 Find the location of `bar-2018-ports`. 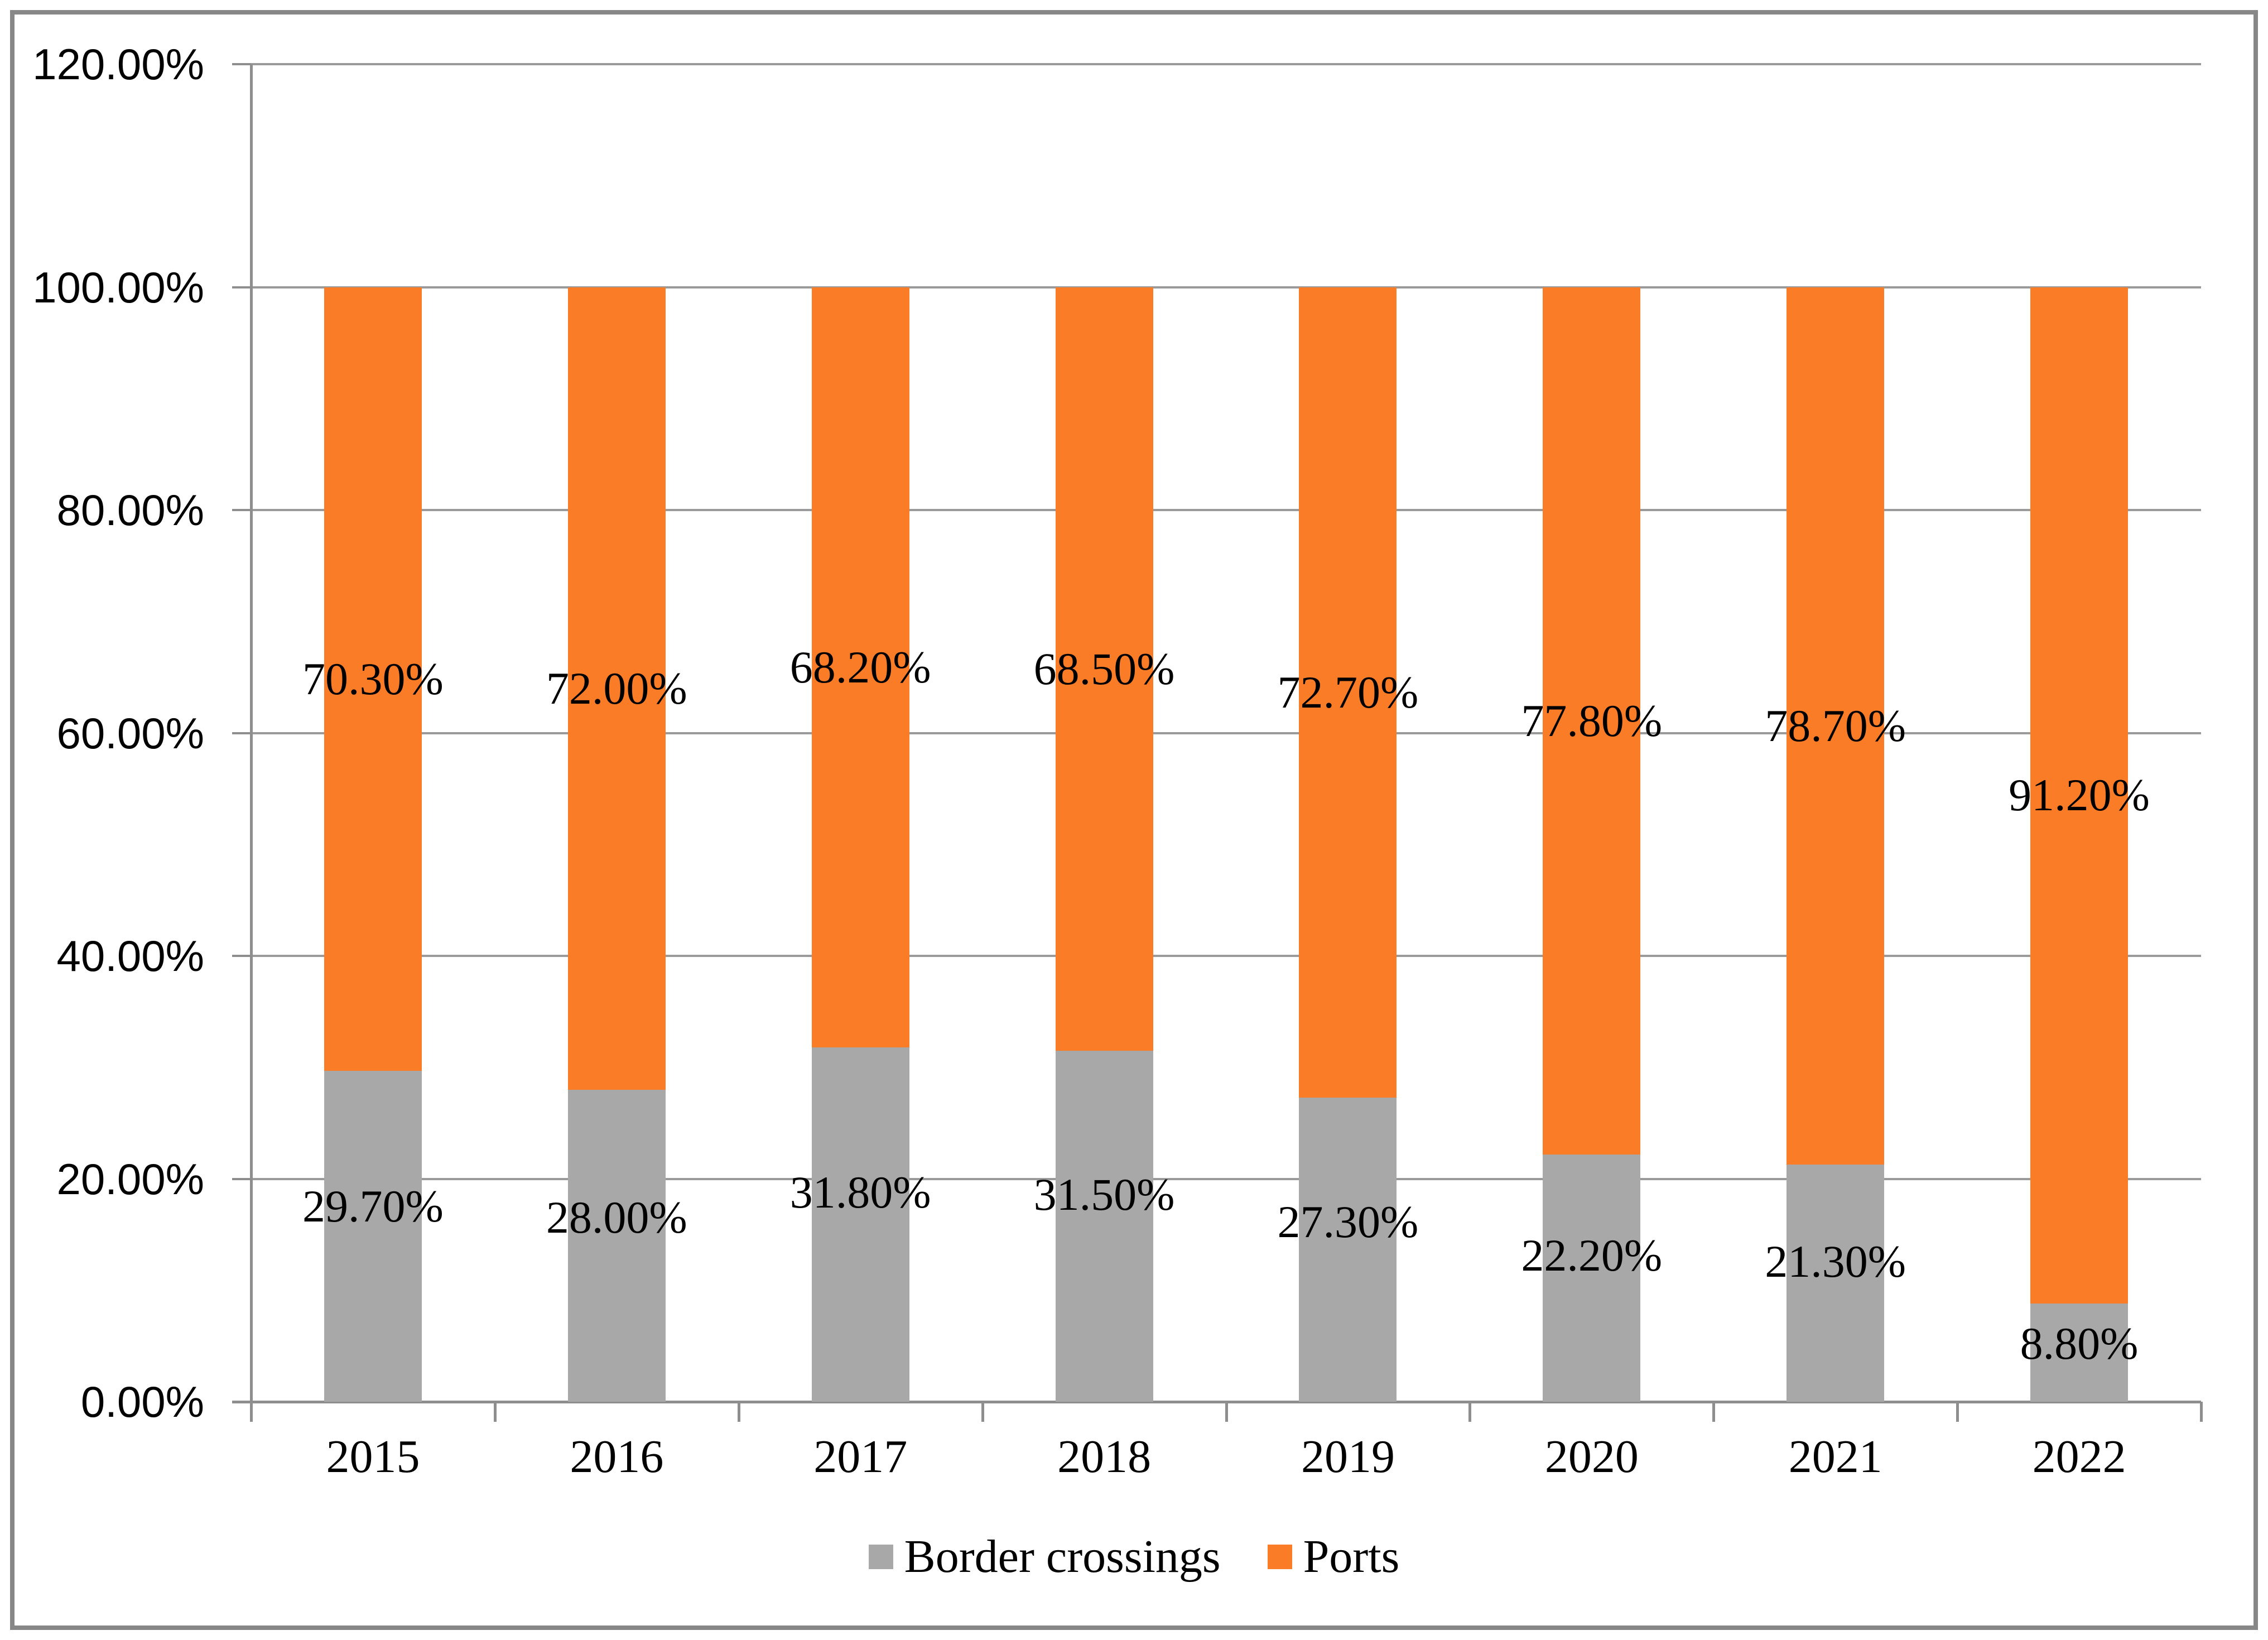

bar-2018-ports is located at coordinates (1104, 669).